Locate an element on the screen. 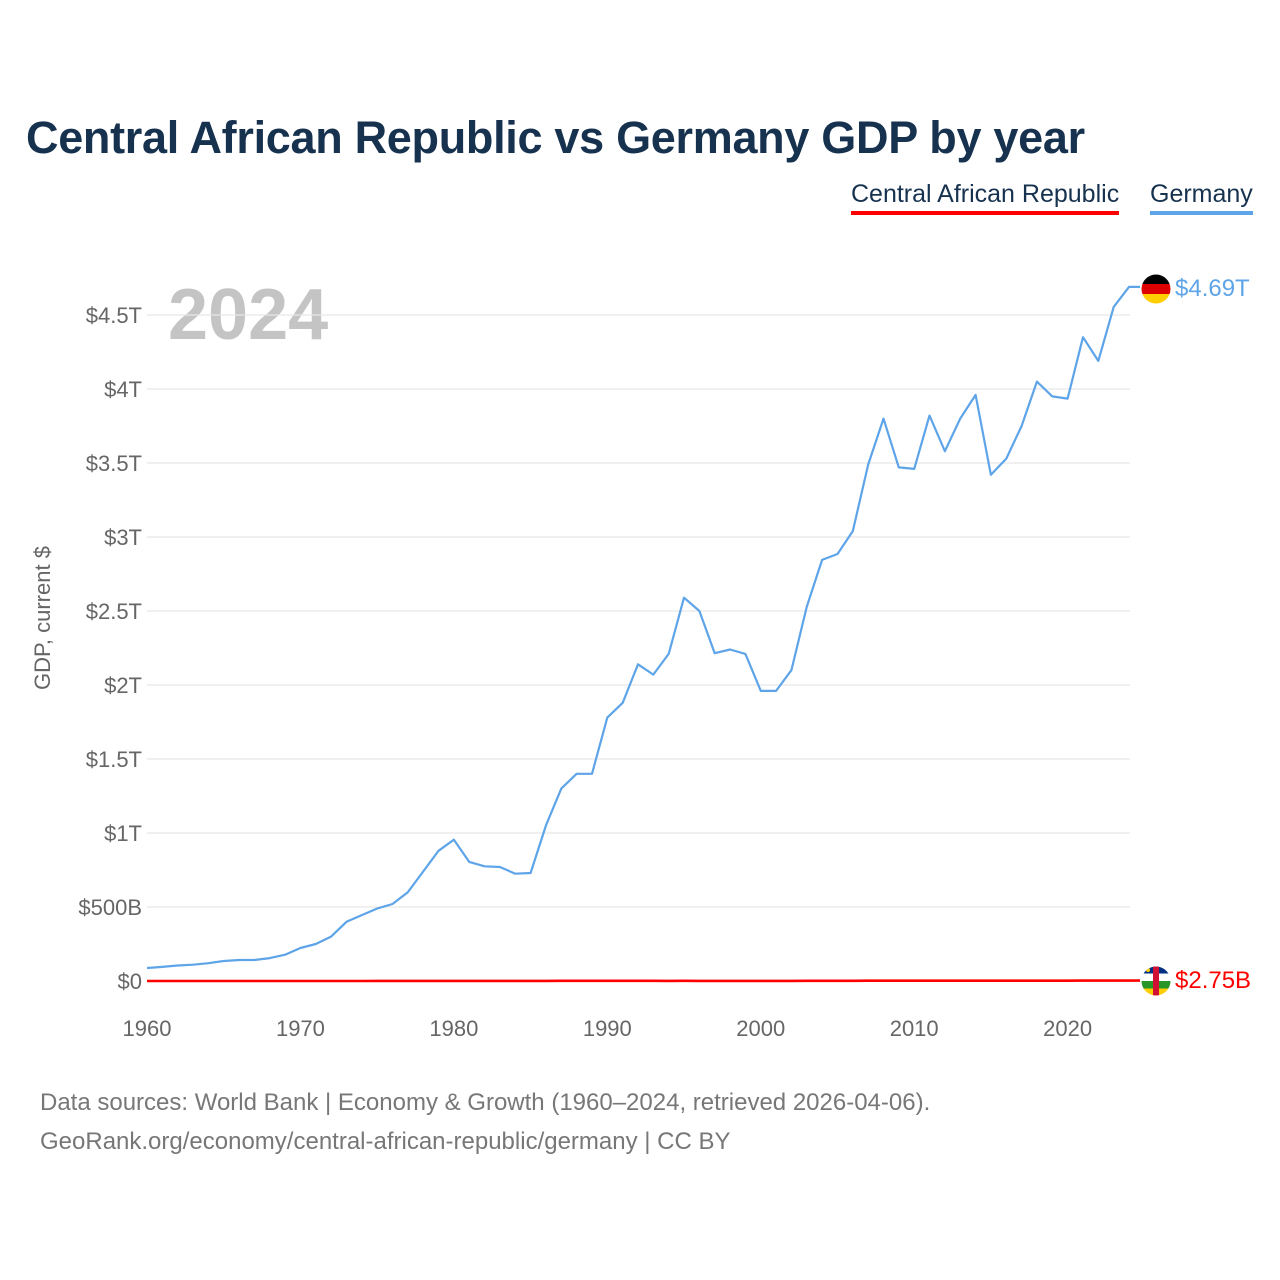 This screenshot has width=1280, height=1280. x-tick-label: 1990 is located at coordinates (607, 1028).